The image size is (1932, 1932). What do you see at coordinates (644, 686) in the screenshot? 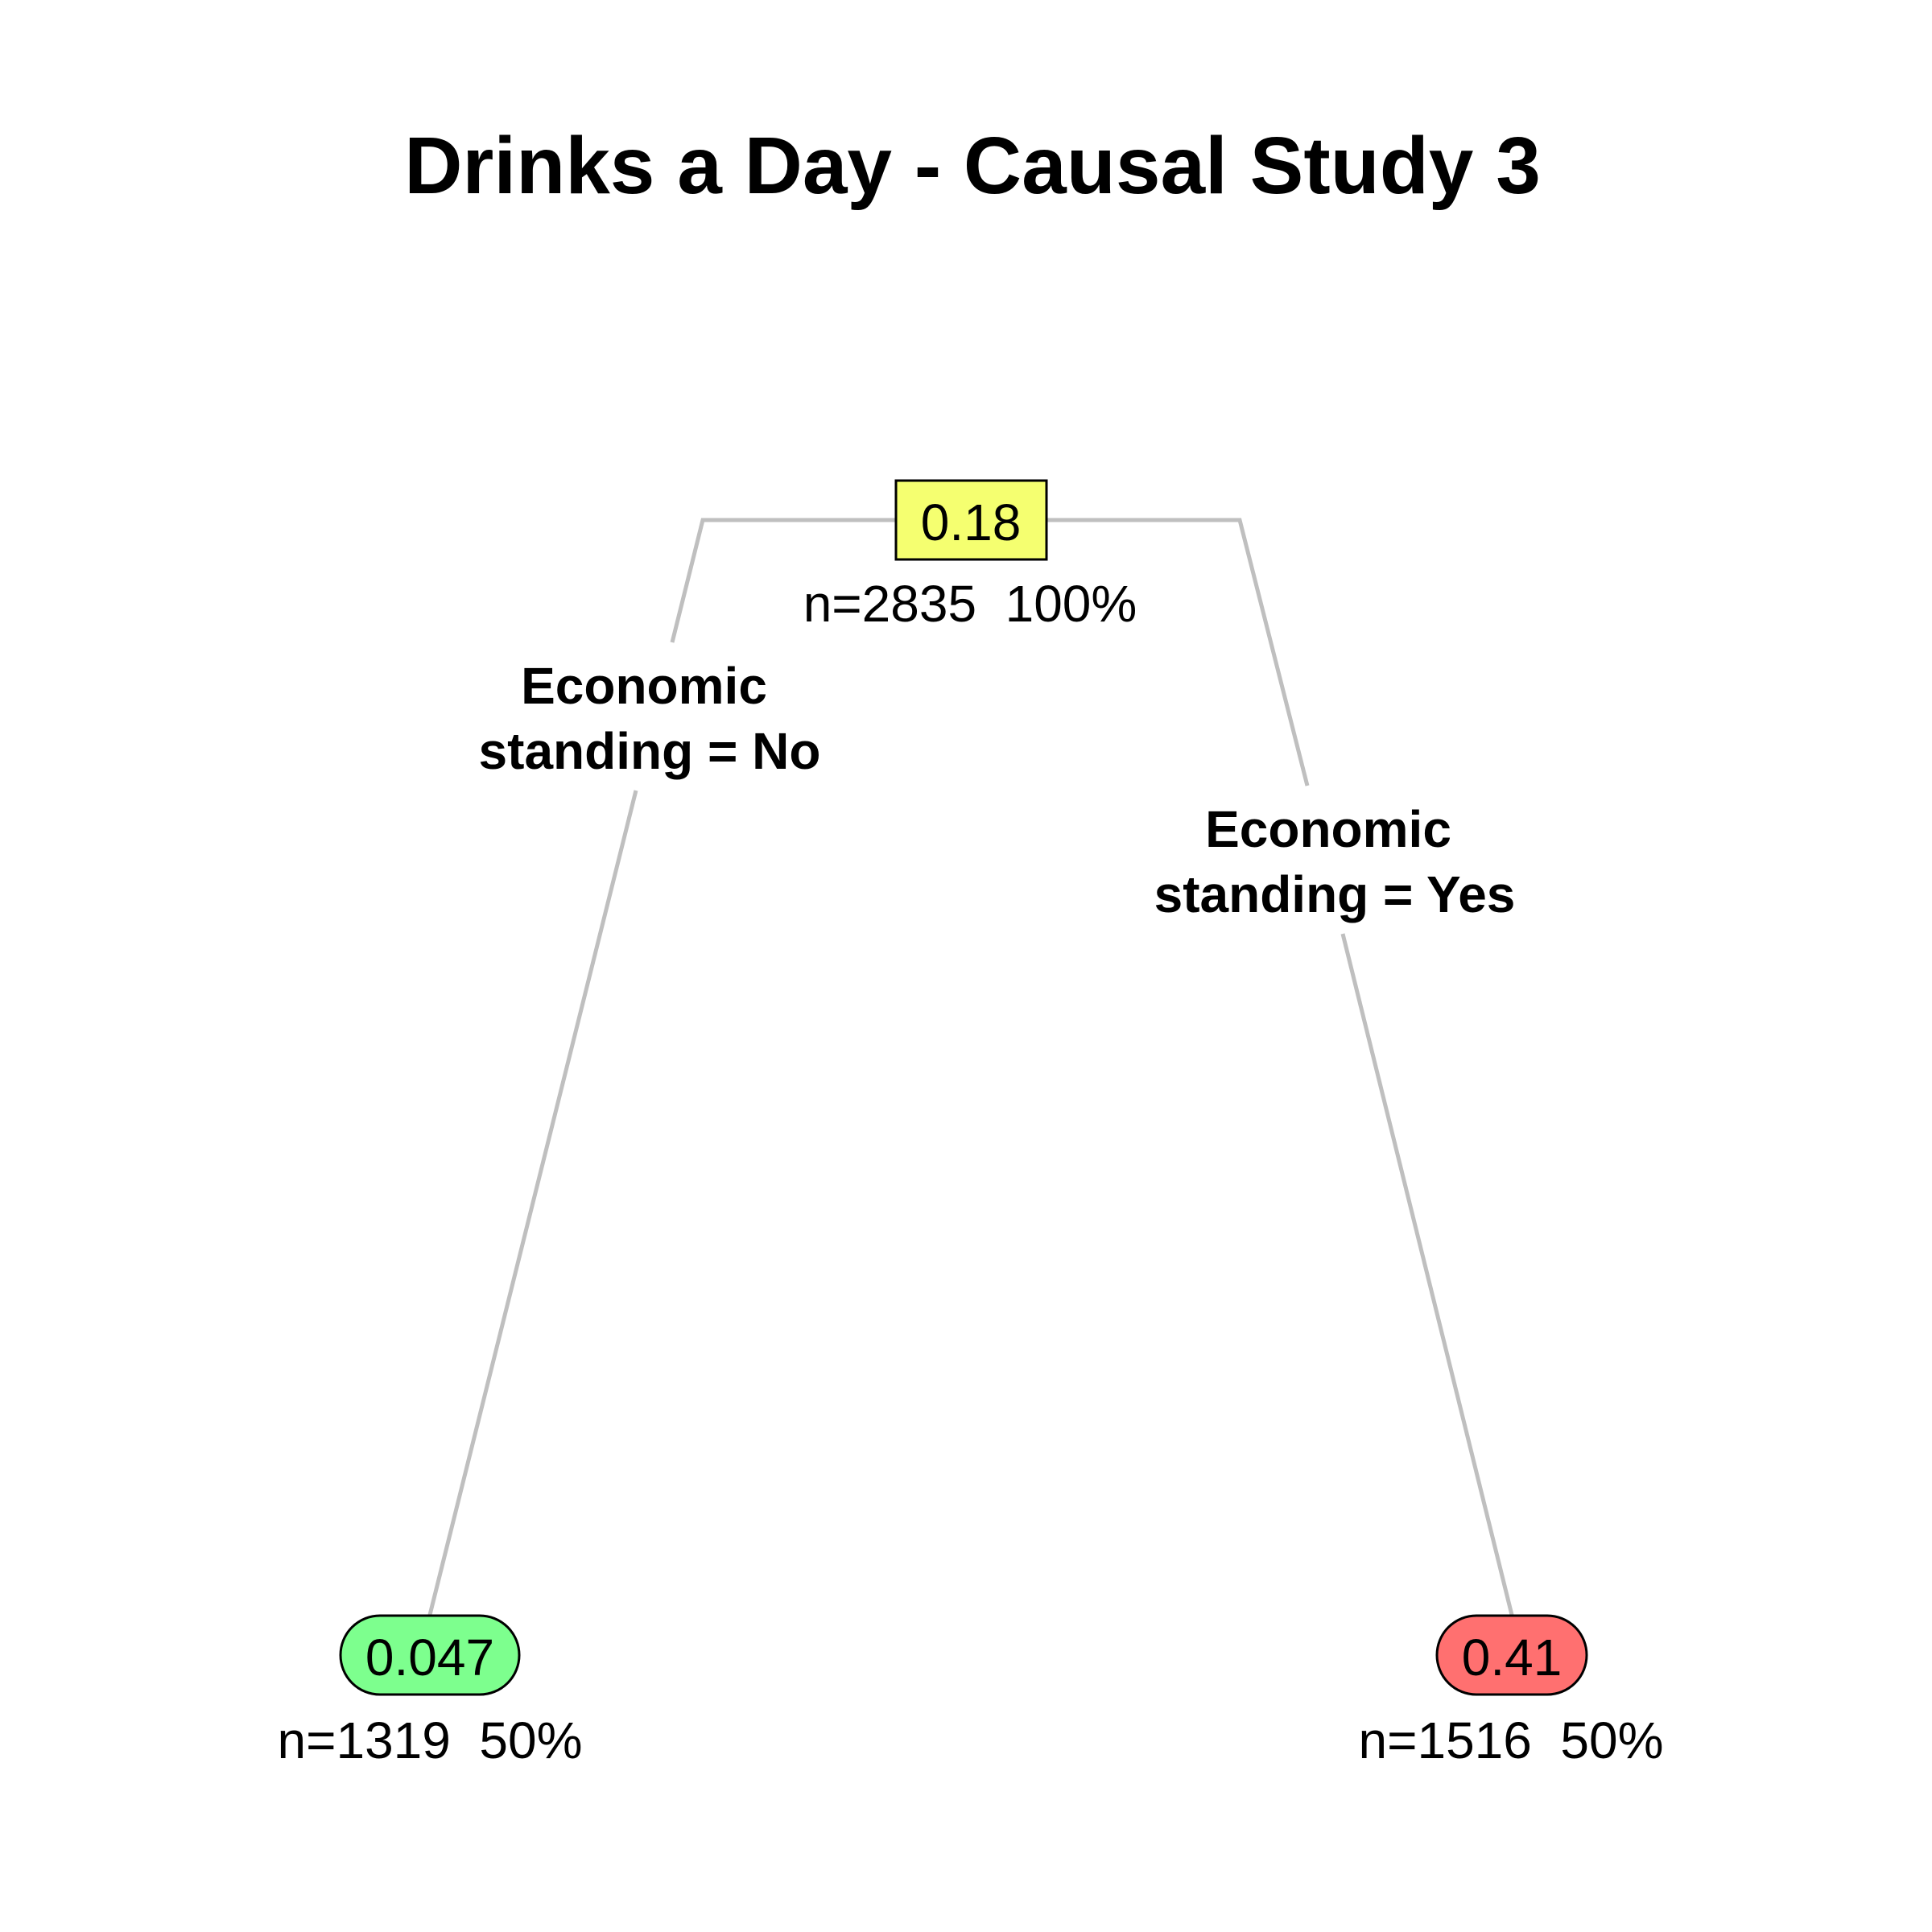
I see `split-label-left-line1: Economic` at bounding box center [644, 686].